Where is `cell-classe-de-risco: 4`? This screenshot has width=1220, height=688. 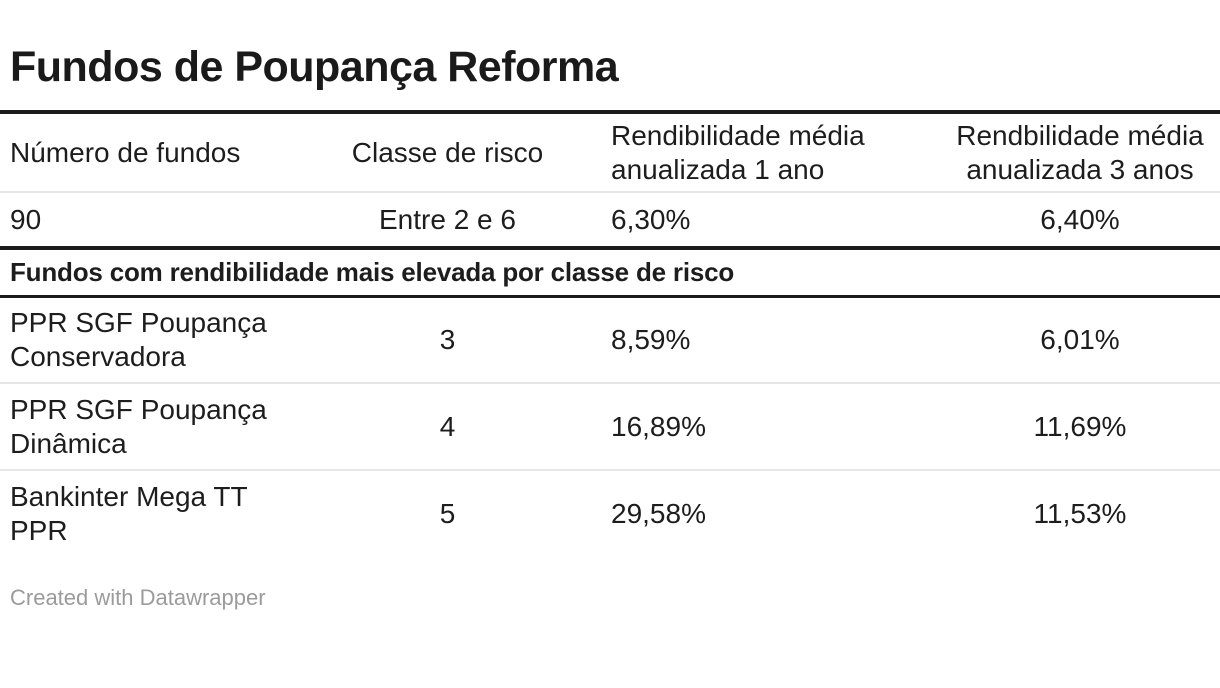
cell-classe-de-risco: 4 is located at coordinates (447, 426).